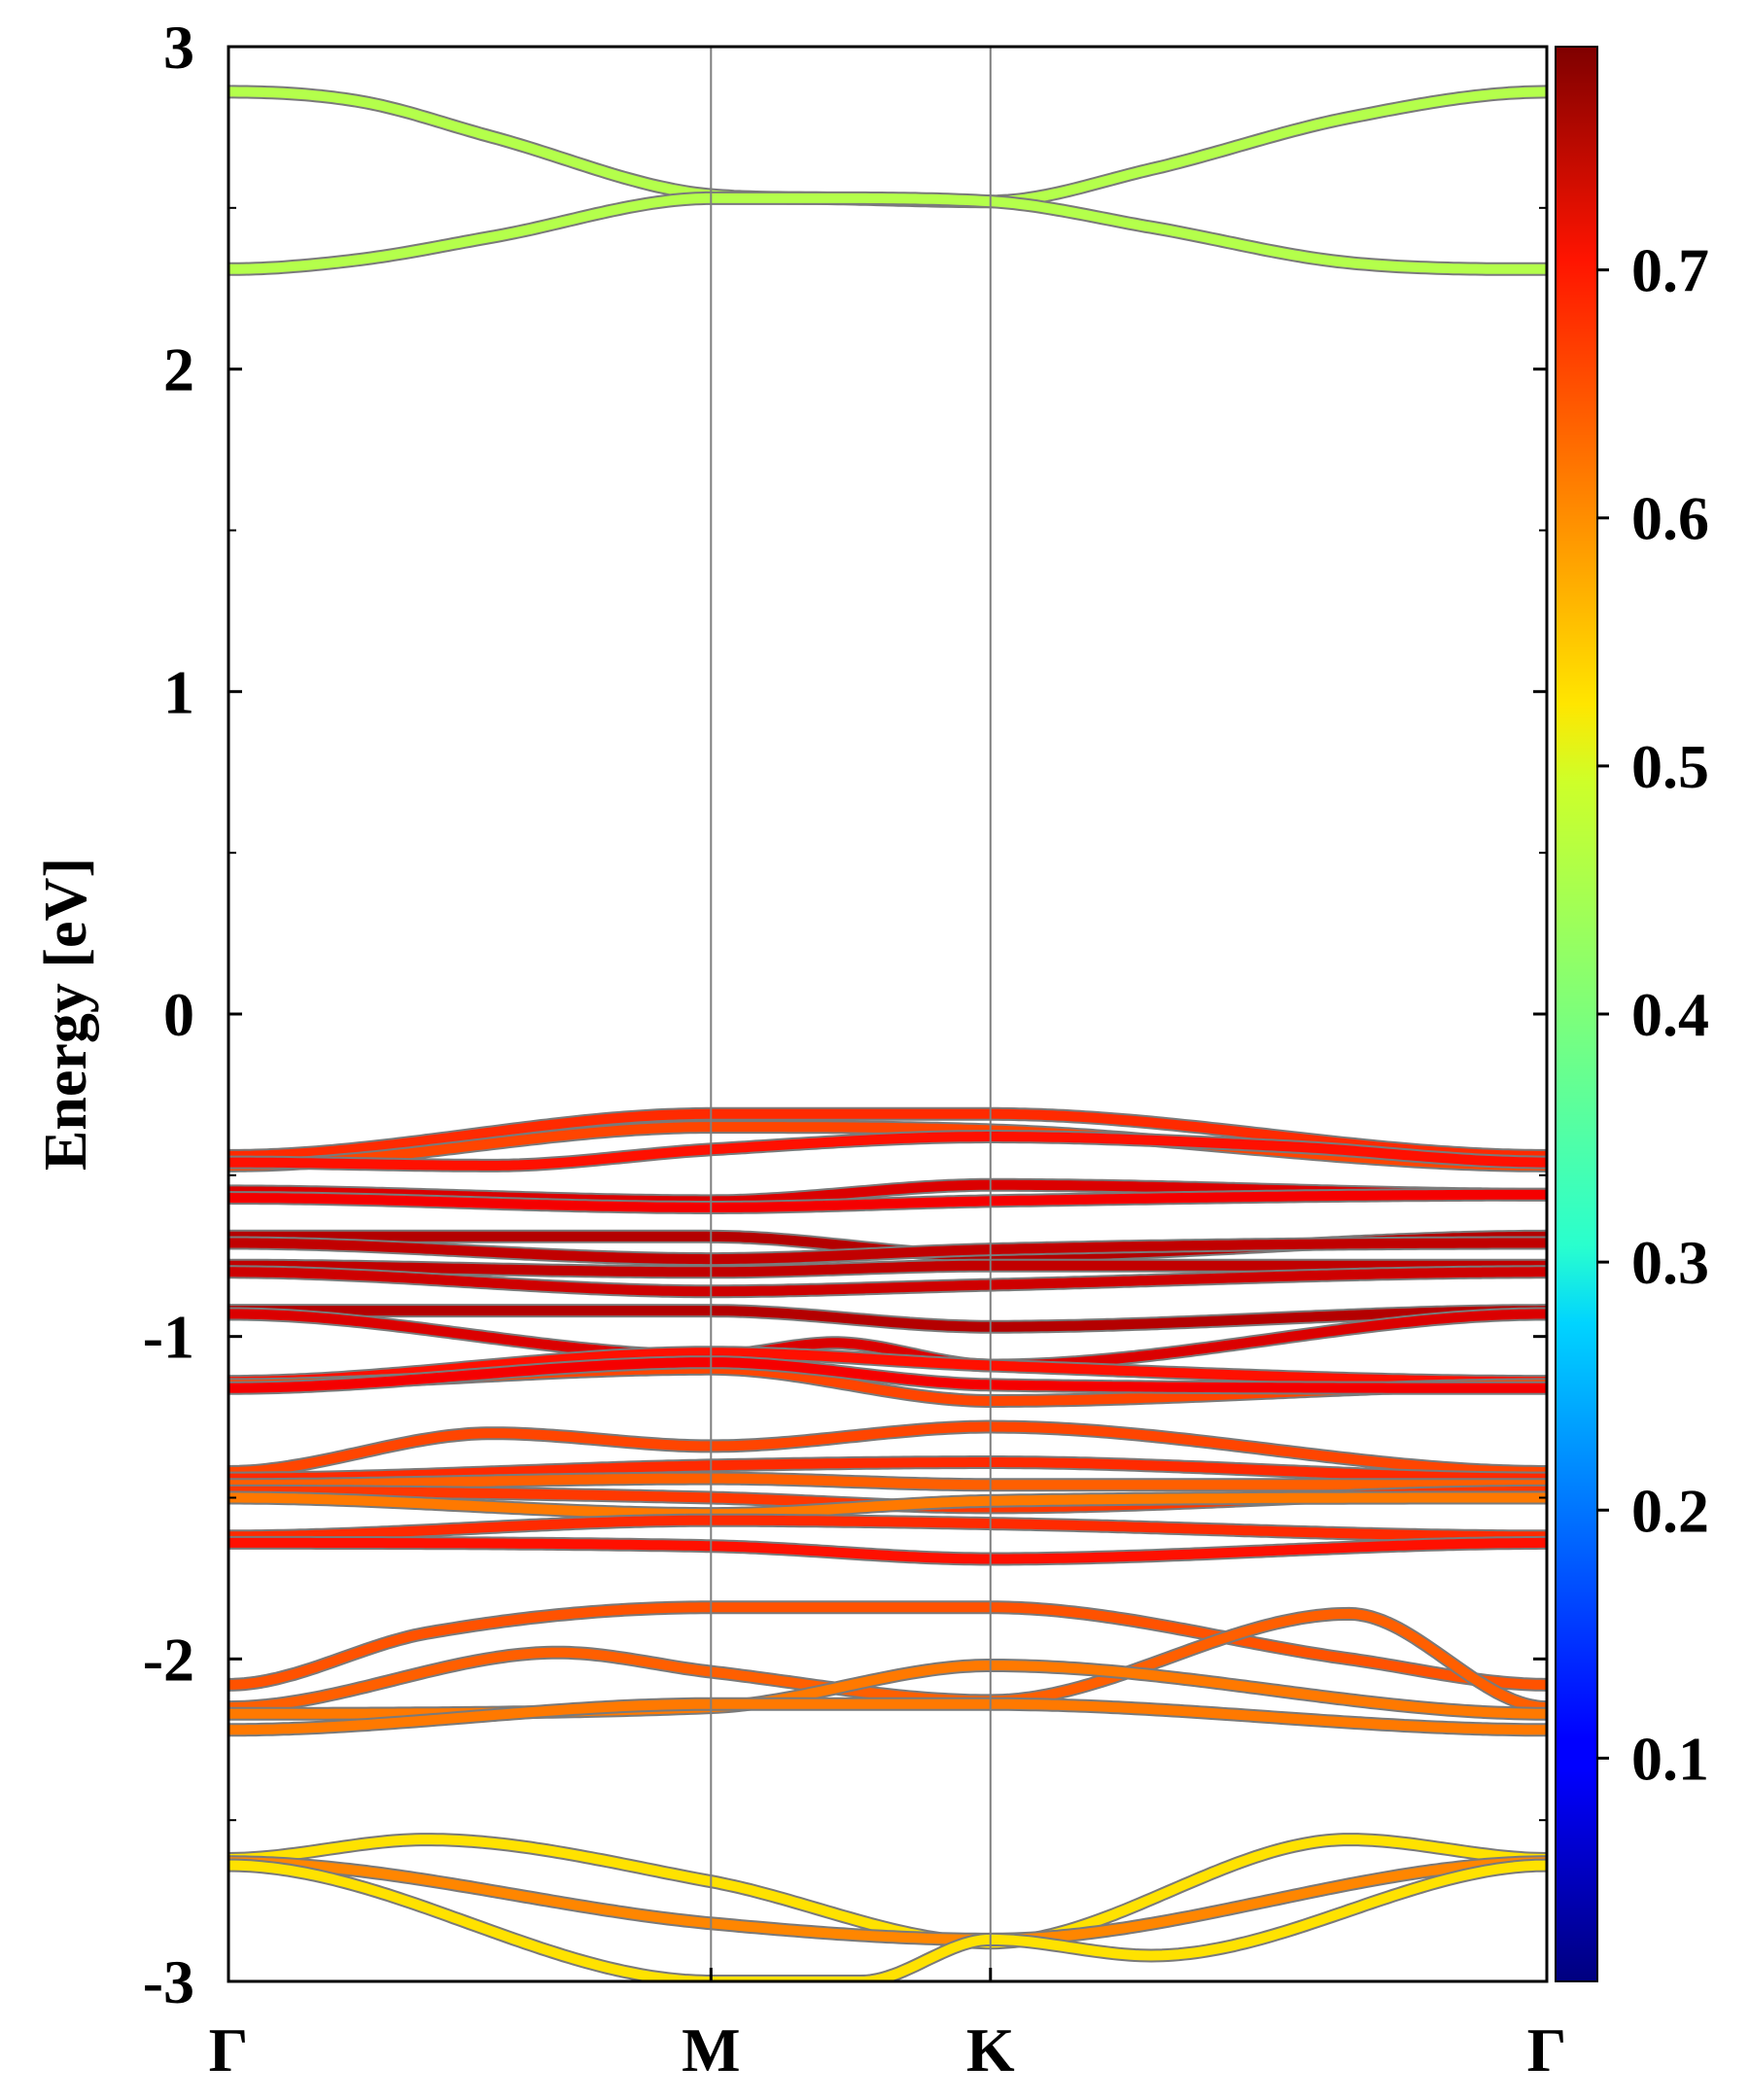  Describe the element at coordinates (1670, 1510) in the screenshot. I see `colorbar-tick-label: 0.2` at that location.